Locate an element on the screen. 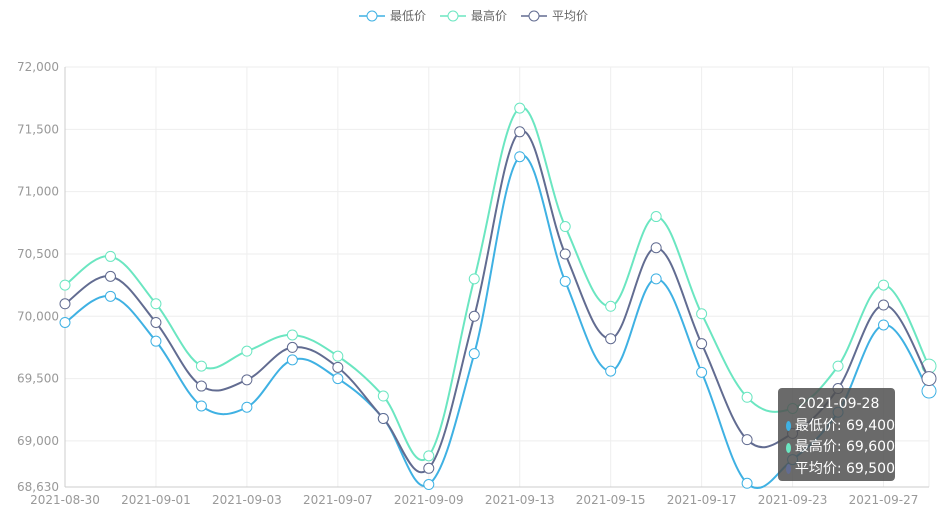  tooltip-title: 2021-09-28 is located at coordinates (839, 404).